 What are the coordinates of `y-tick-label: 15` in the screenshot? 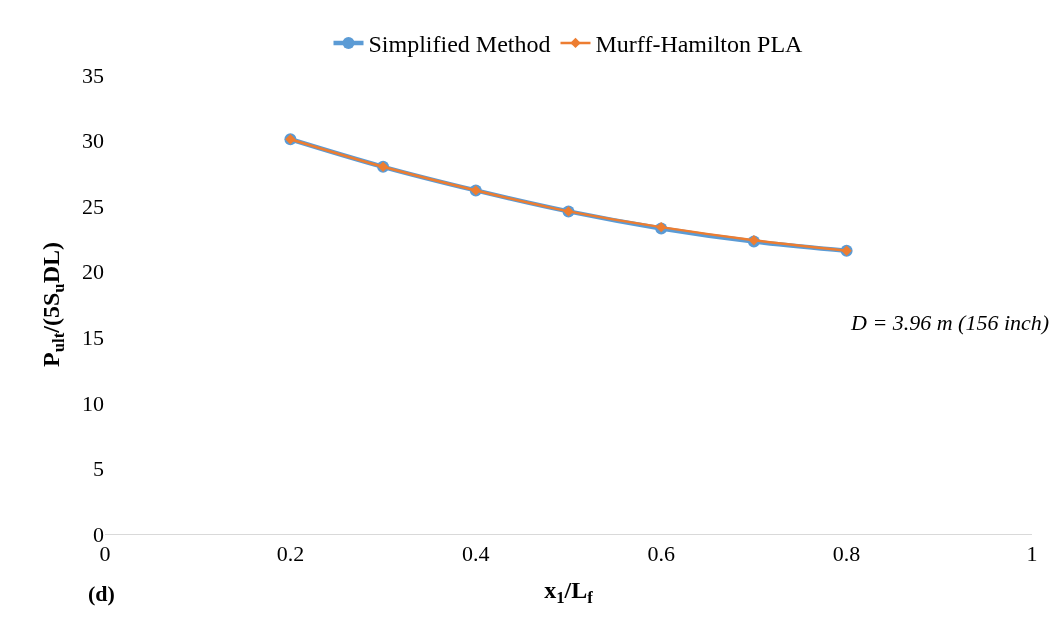 It's located at (93, 337).